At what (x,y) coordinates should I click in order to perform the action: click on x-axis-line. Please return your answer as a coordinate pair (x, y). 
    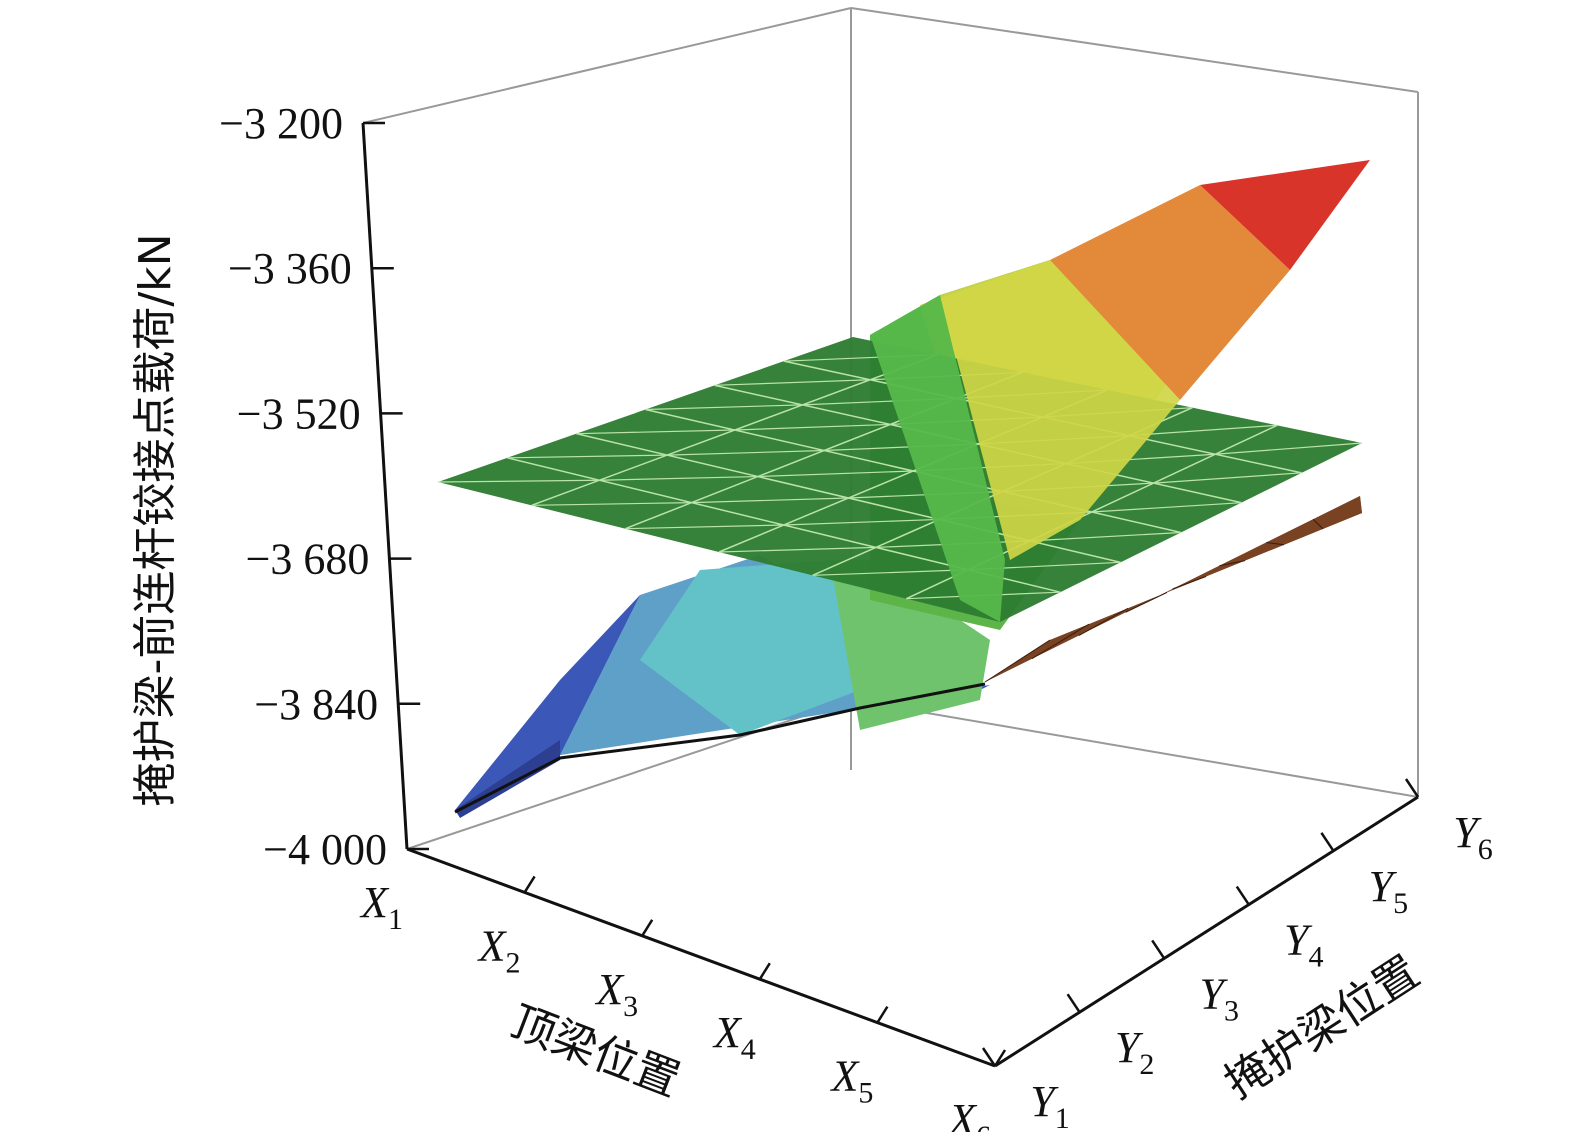
    Looking at the image, I should click on (701, 957).